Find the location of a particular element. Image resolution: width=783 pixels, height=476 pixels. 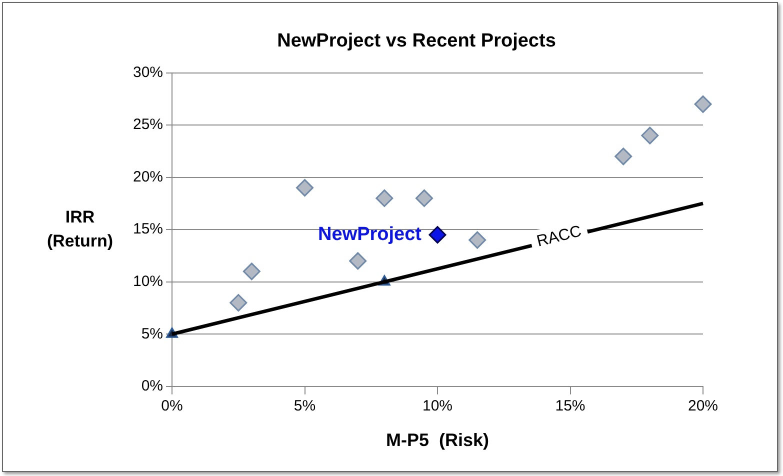

y-tick-label: 30% is located at coordinates (148, 72).